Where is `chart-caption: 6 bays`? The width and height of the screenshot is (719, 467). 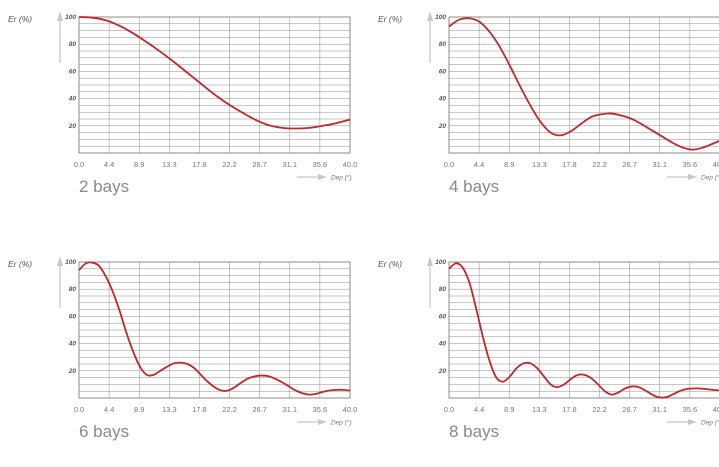
chart-caption: 6 bays is located at coordinates (104, 431).